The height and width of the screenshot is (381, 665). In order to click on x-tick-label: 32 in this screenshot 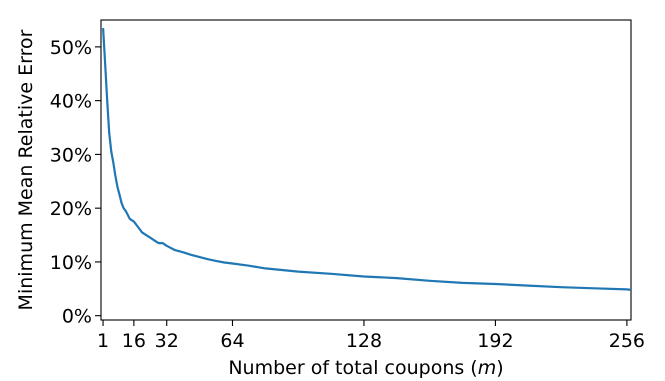, I will do `click(167, 341)`.